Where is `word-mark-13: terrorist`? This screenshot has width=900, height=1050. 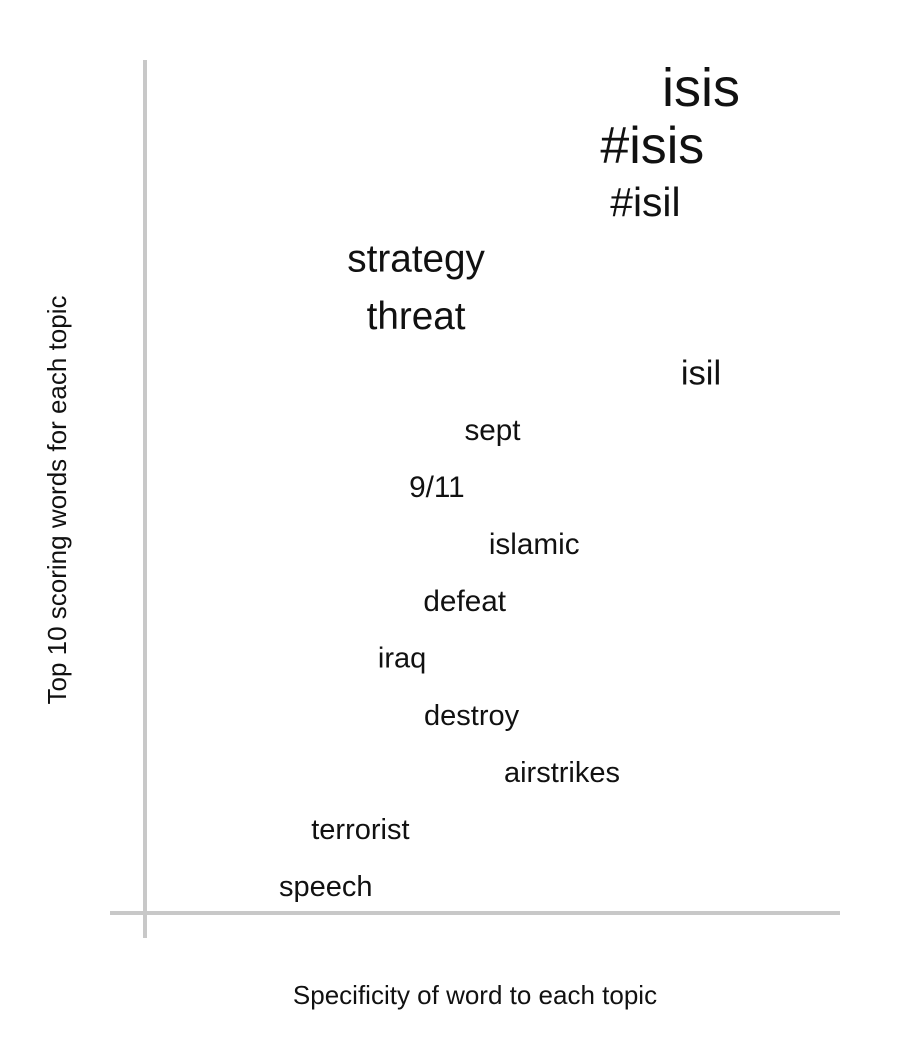
word-mark-13: terrorist is located at coordinates (360, 830).